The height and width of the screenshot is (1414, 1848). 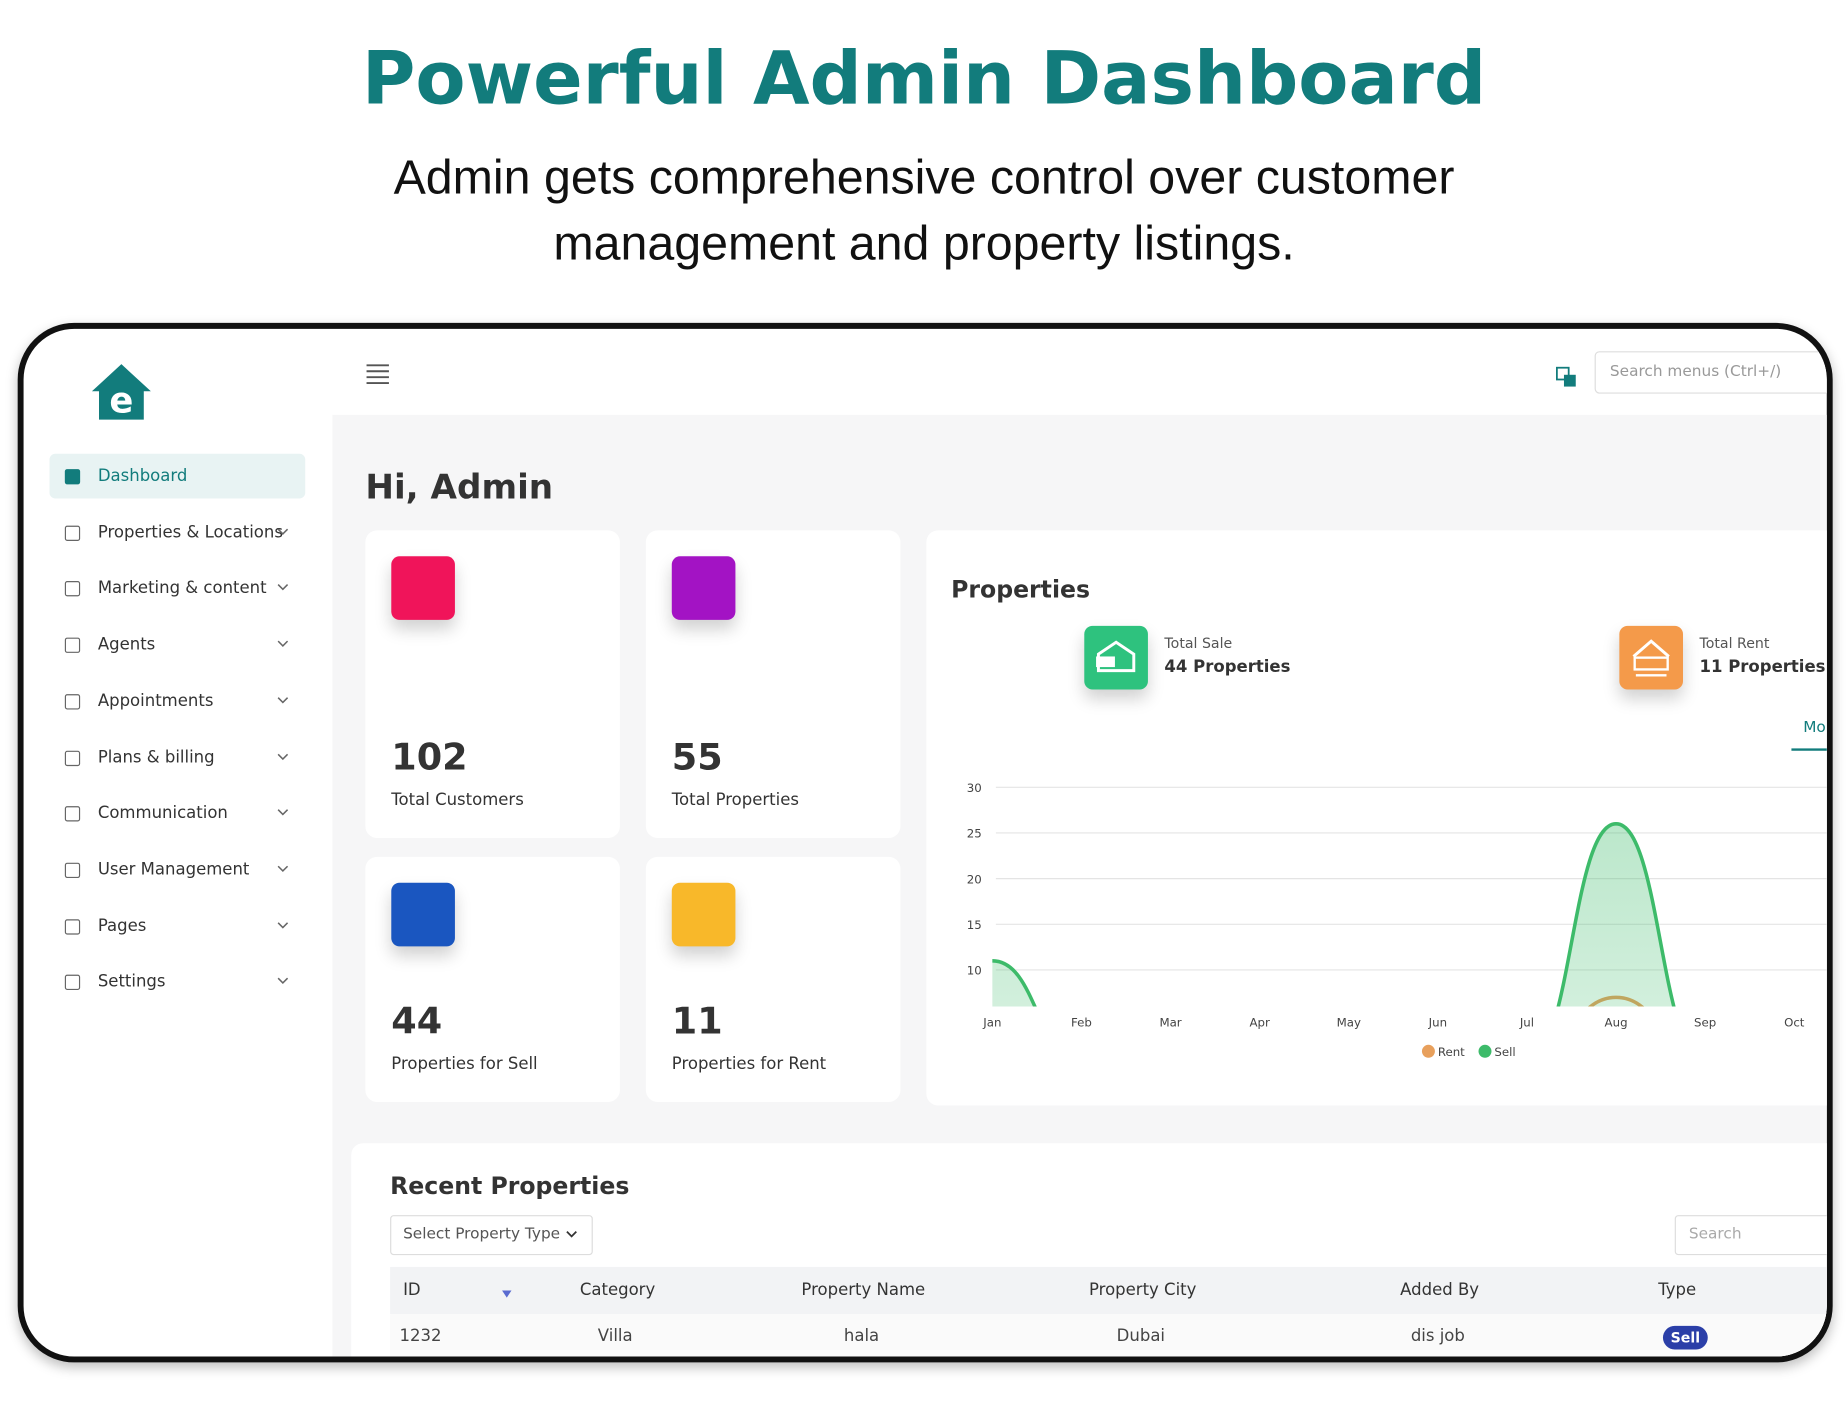 What do you see at coordinates (510, 1185) in the screenshot?
I see `recent-title: Recent Properties` at bounding box center [510, 1185].